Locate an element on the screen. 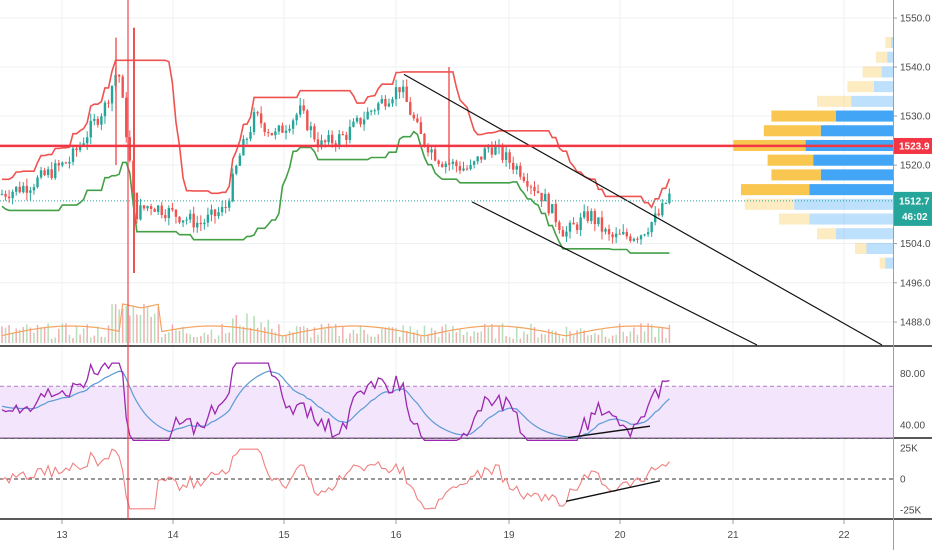 The height and width of the screenshot is (550, 932). time-tick-label: 20 is located at coordinates (620, 535).